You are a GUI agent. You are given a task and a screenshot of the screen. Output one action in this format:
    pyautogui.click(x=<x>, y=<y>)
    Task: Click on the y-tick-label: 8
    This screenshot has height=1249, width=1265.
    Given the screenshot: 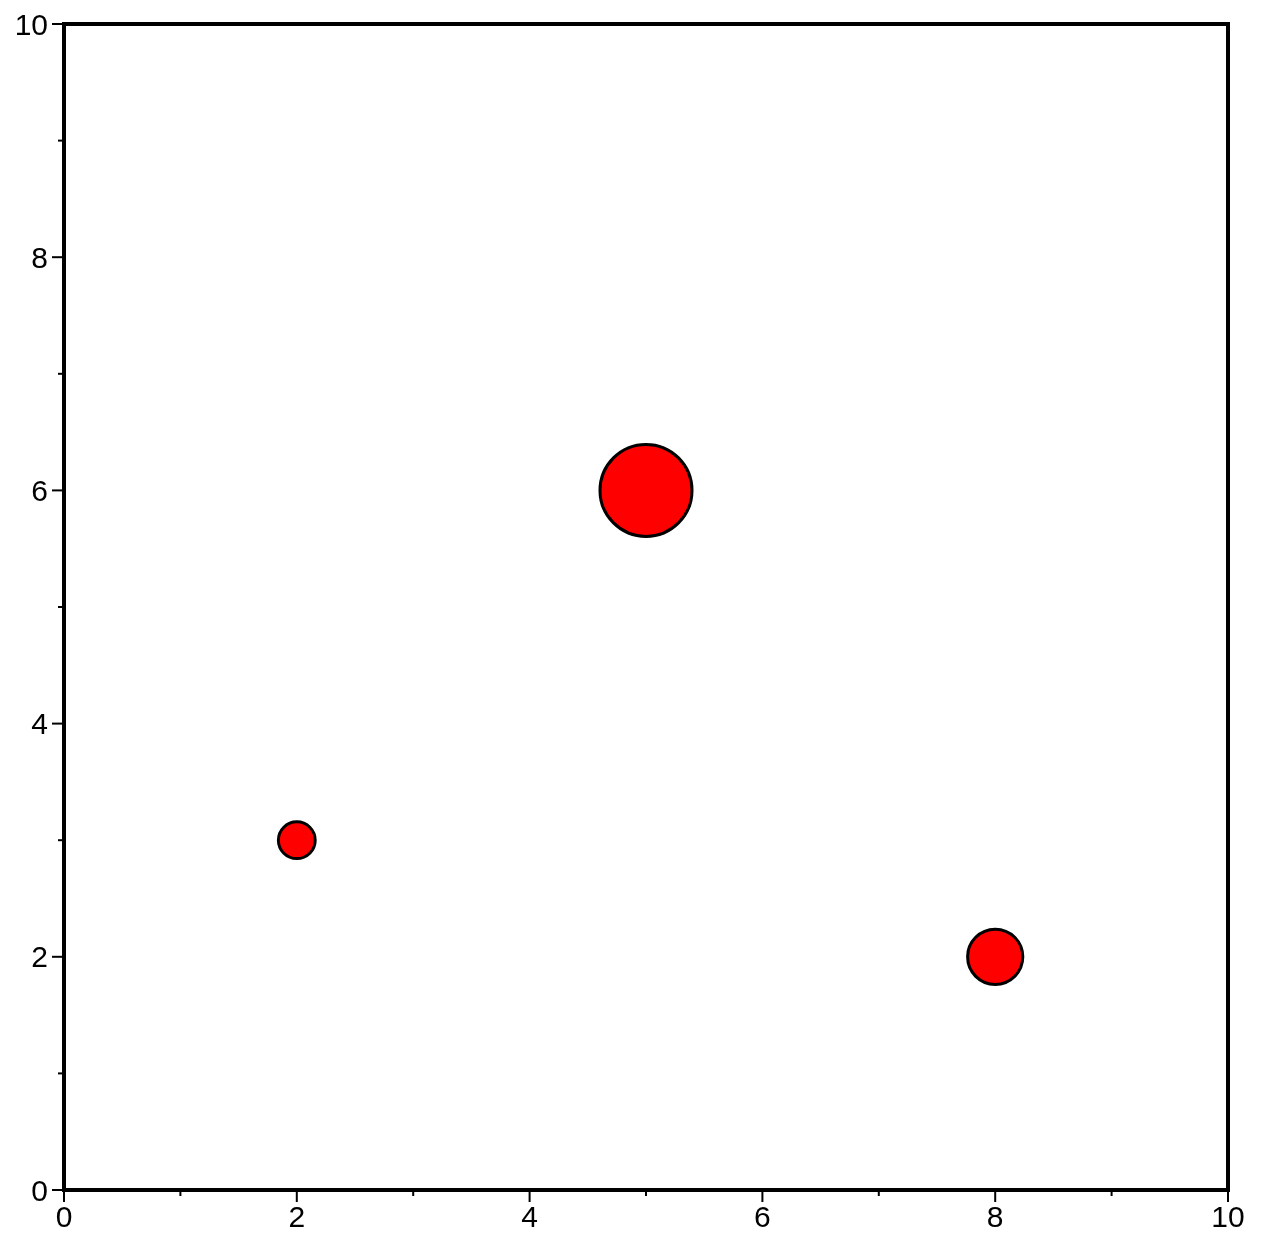 What is the action you would take?
    pyautogui.click(x=39, y=257)
    